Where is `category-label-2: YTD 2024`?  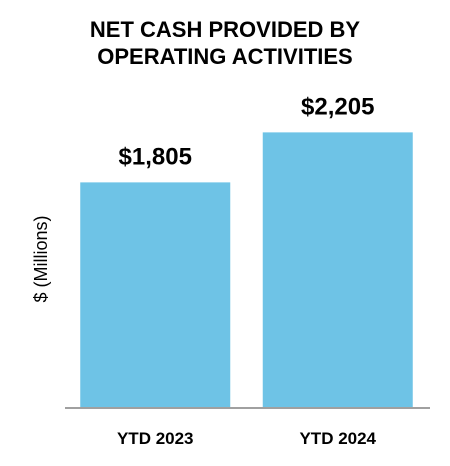
category-label-2: YTD 2024 is located at coordinates (337, 438).